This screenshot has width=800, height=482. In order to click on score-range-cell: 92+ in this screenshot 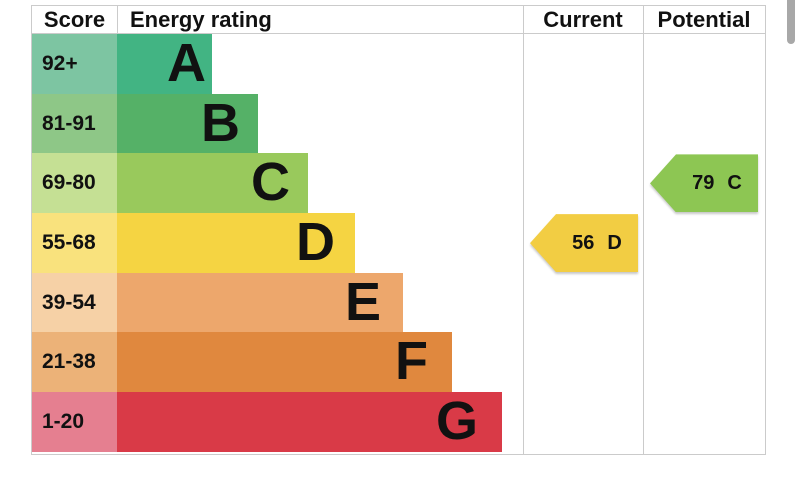, I will do `click(74, 64)`.